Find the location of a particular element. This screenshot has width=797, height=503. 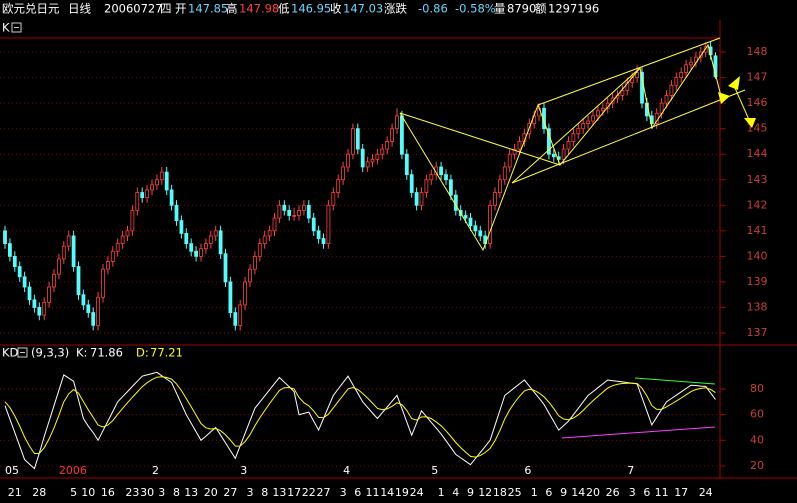

x-tick-label: 11 is located at coordinates (373, 492).